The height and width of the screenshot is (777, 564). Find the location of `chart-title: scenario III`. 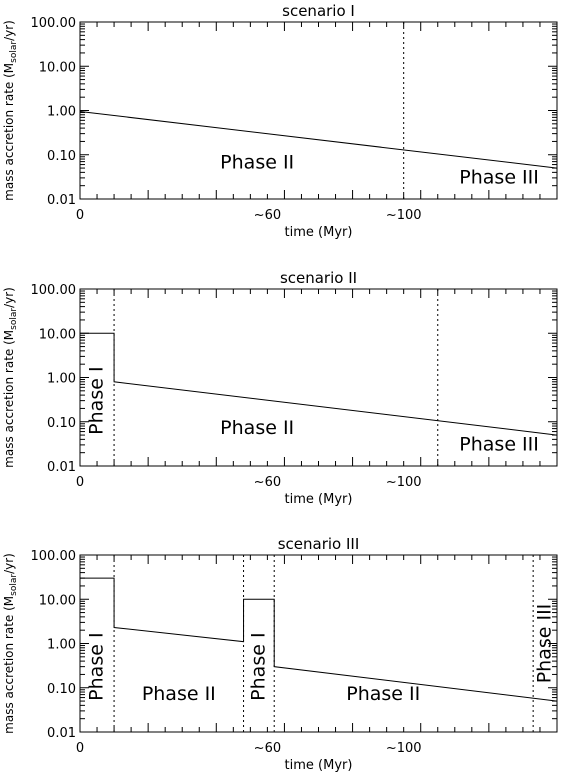

chart-title: scenario III is located at coordinates (319, 544).